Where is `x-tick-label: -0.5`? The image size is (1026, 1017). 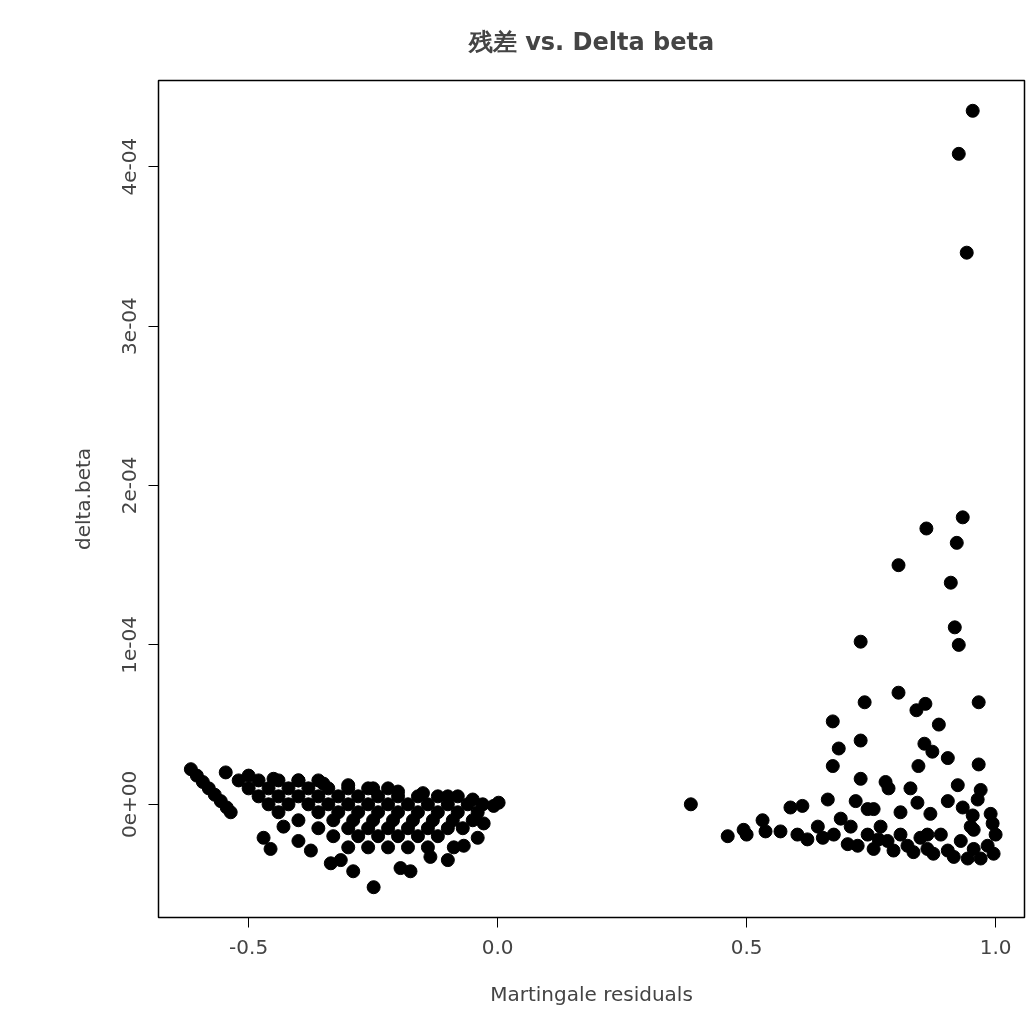
x-tick-label: -0.5 is located at coordinates (249, 946).